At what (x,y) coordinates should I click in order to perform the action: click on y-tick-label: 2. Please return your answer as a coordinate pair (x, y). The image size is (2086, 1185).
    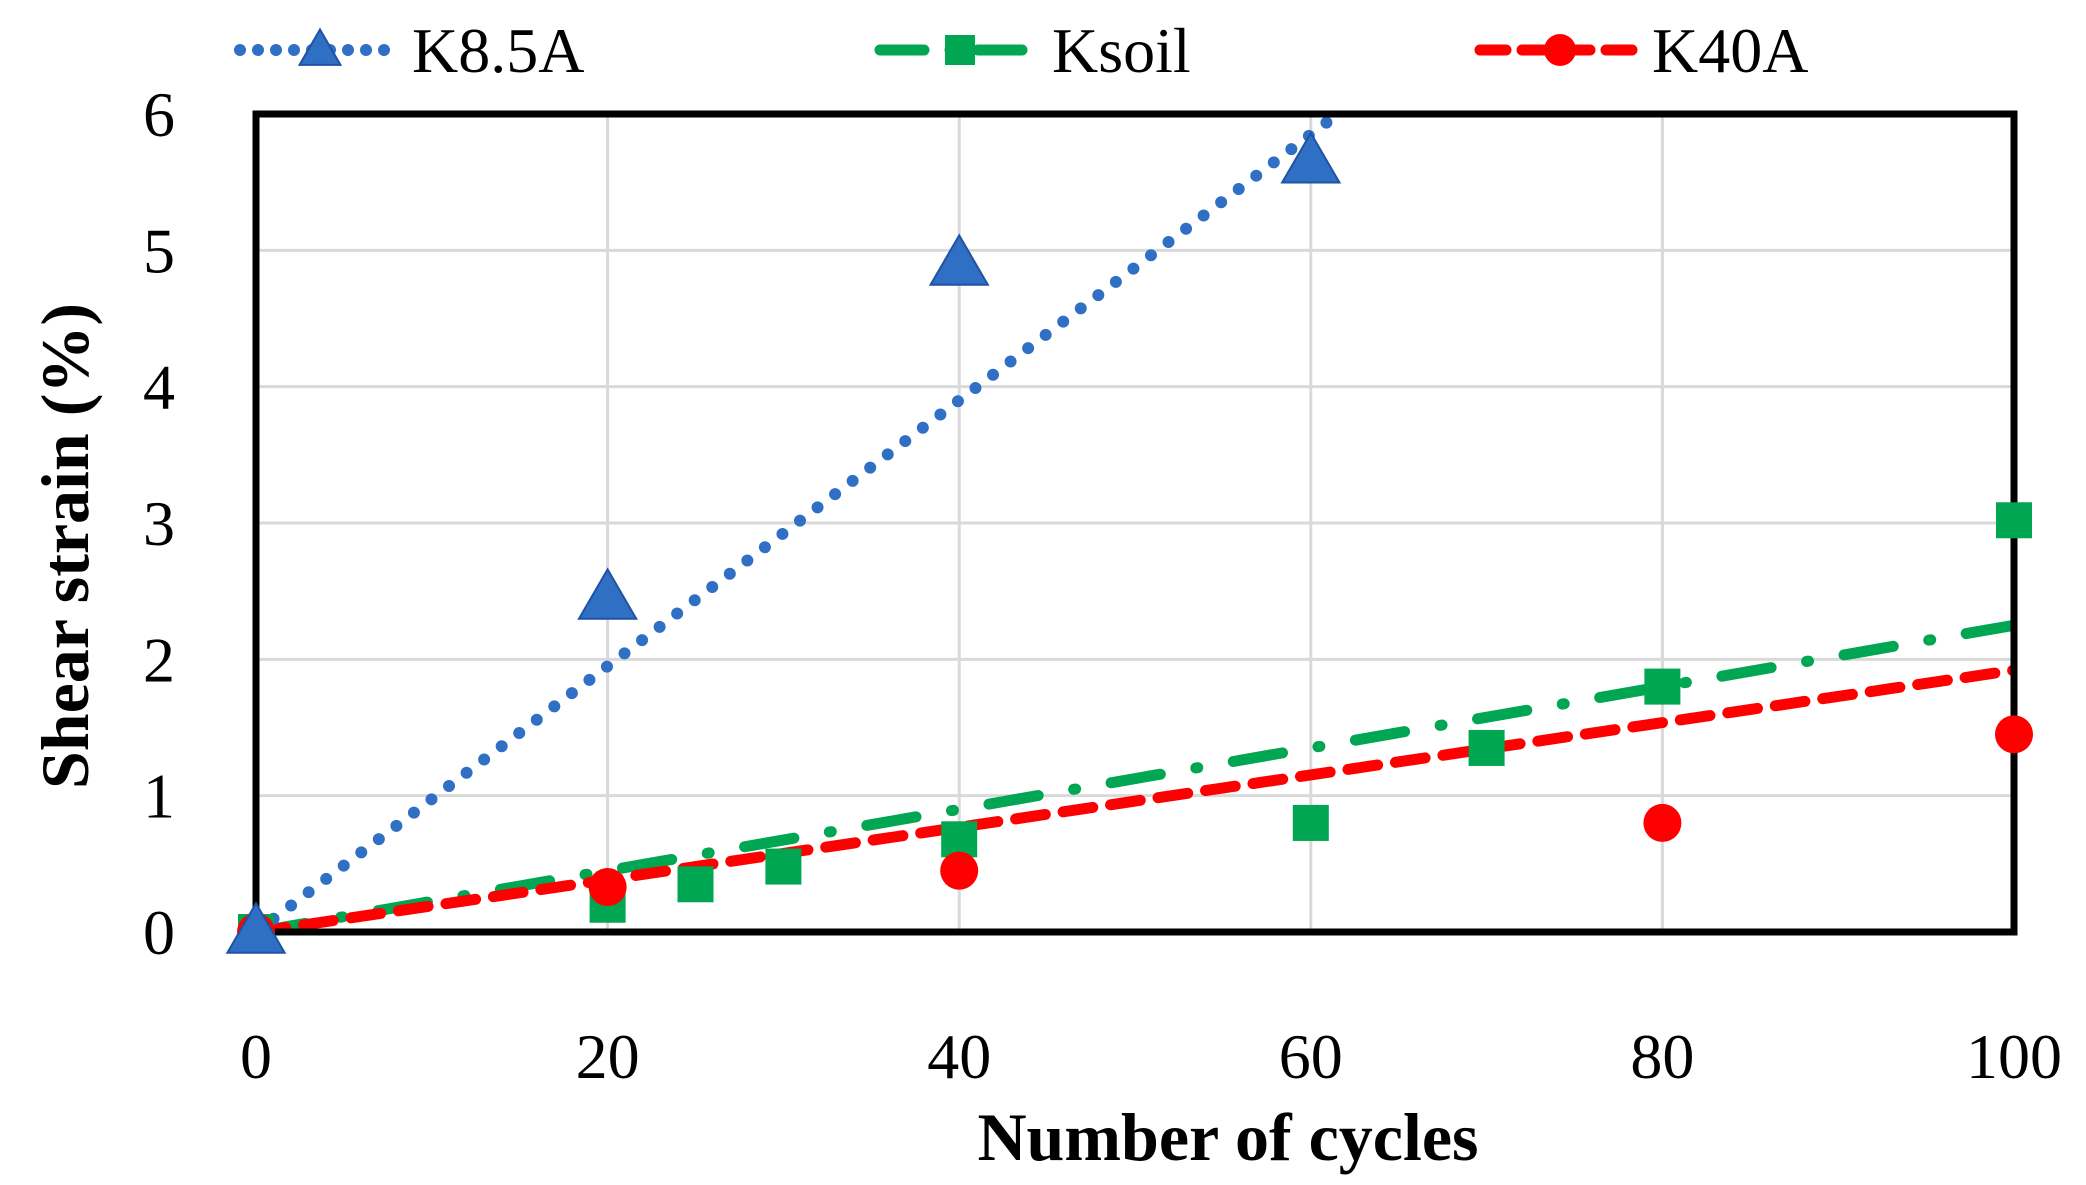
    Looking at the image, I should click on (159, 659).